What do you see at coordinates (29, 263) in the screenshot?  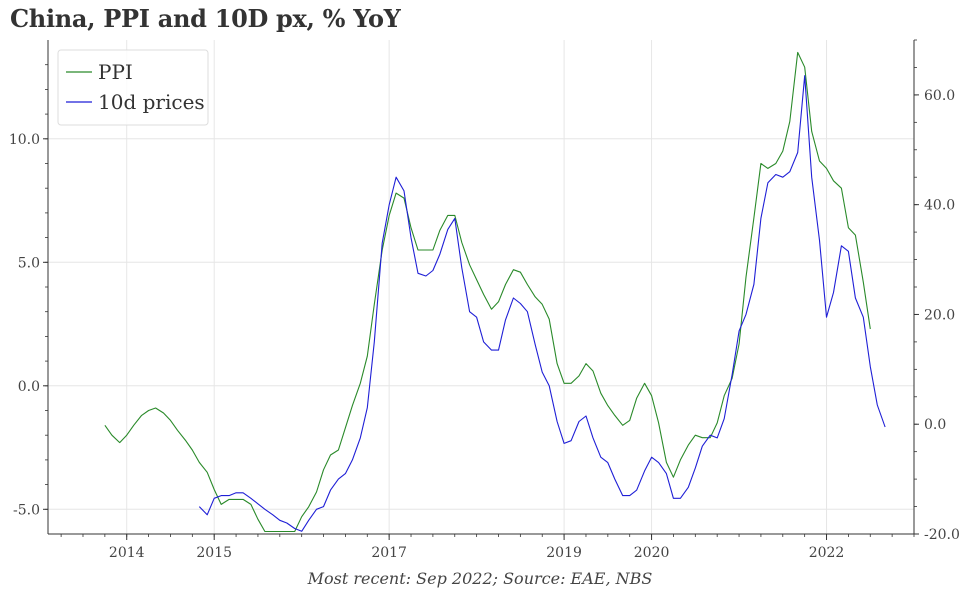 I see `y-left-tick-label: 5.0` at bounding box center [29, 263].